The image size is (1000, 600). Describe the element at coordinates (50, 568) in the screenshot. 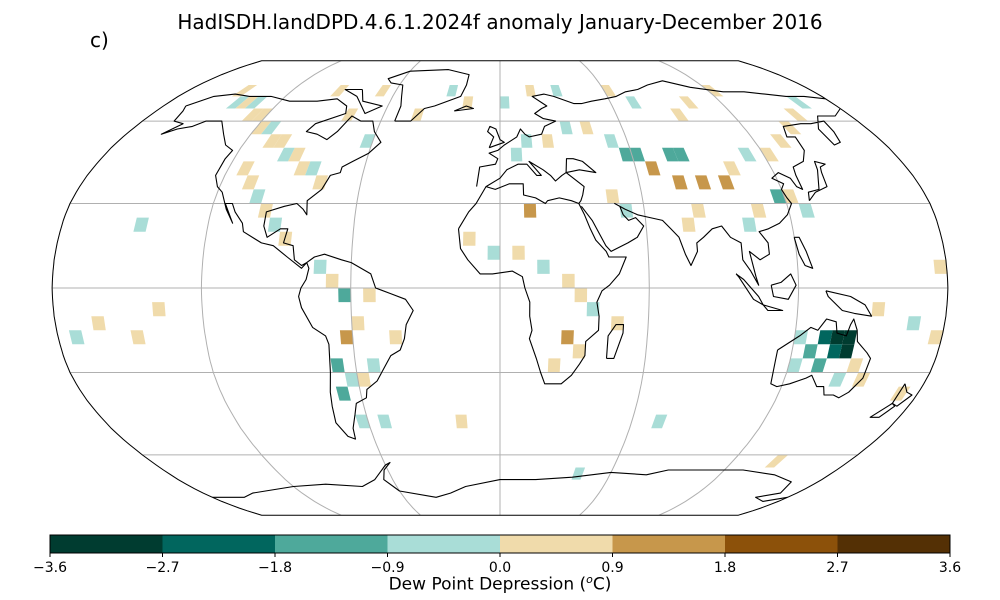

I see `colorbar-tick-label: −3.6` at that location.